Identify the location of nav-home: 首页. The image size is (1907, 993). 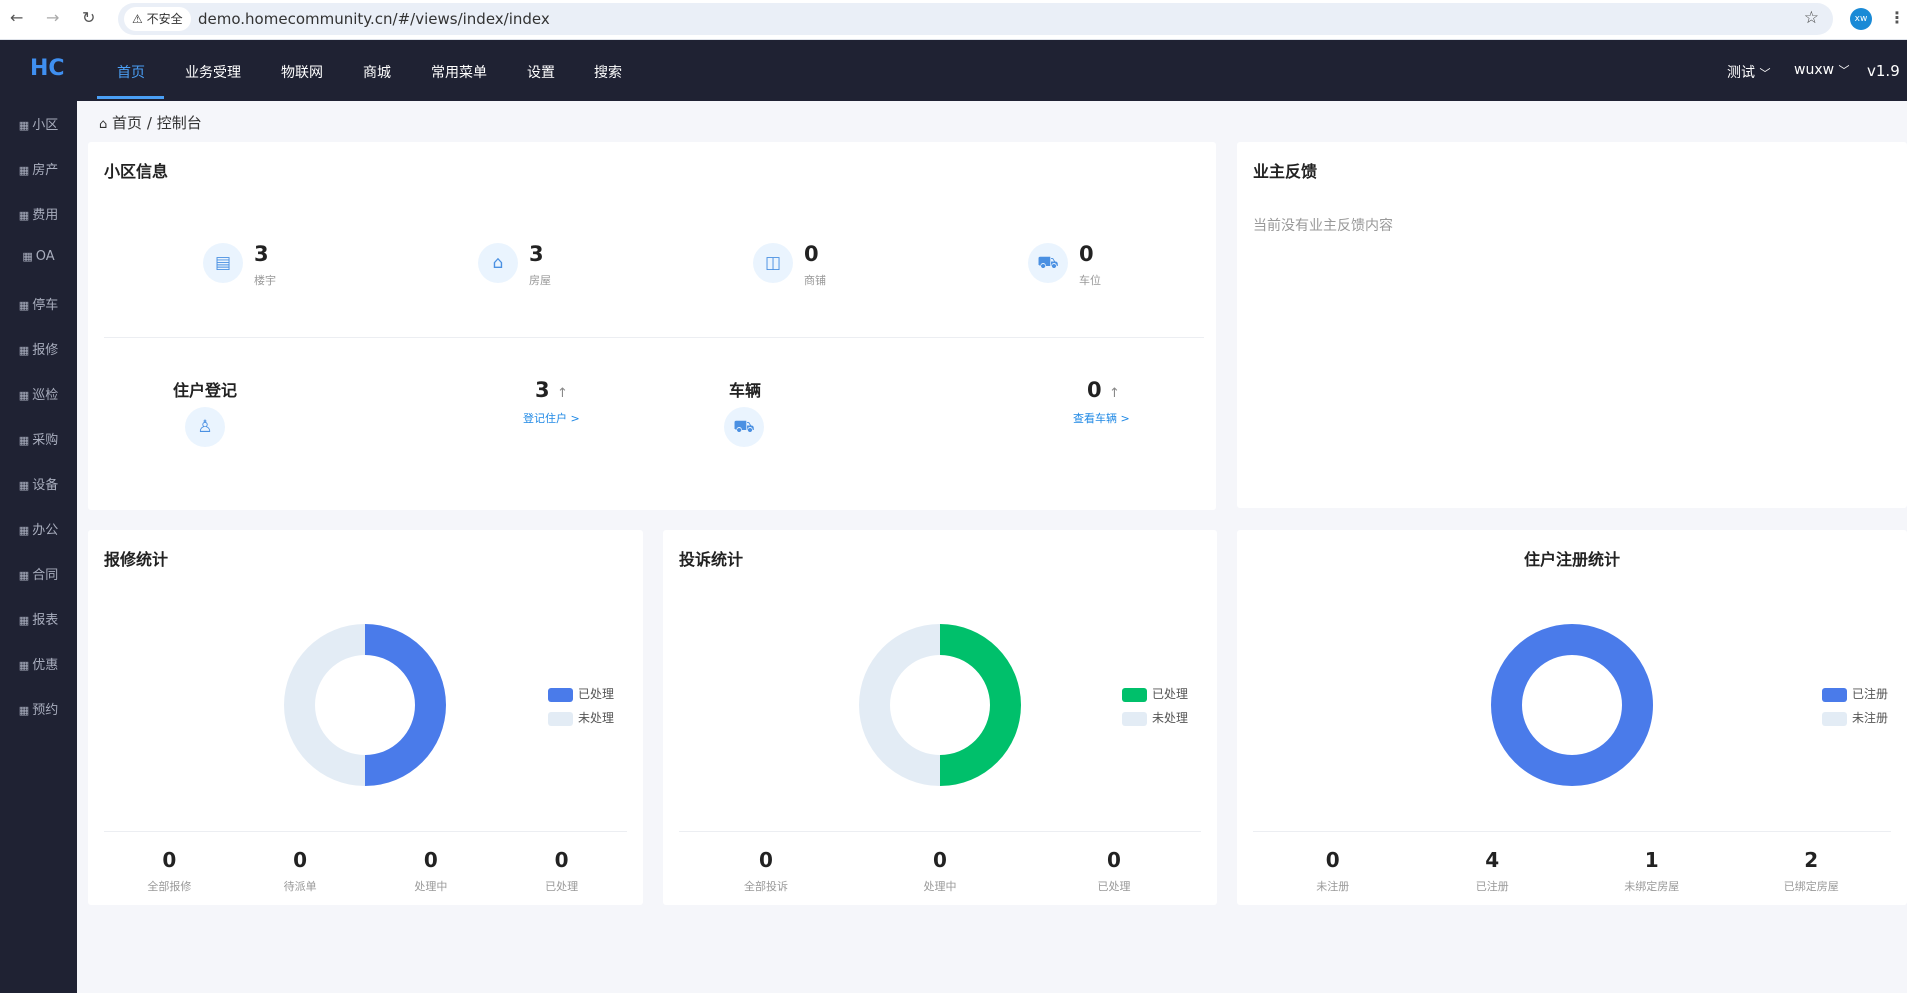
(131, 72).